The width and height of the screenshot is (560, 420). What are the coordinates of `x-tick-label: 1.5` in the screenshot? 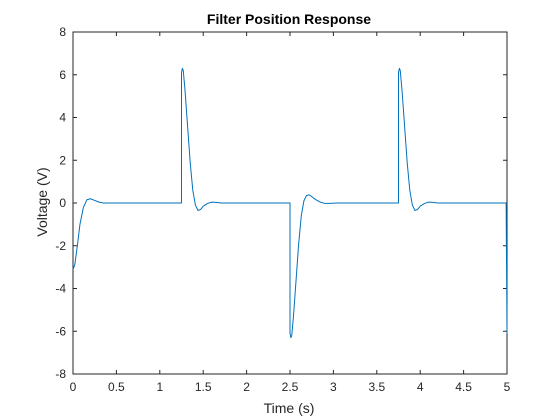 It's located at (203, 387).